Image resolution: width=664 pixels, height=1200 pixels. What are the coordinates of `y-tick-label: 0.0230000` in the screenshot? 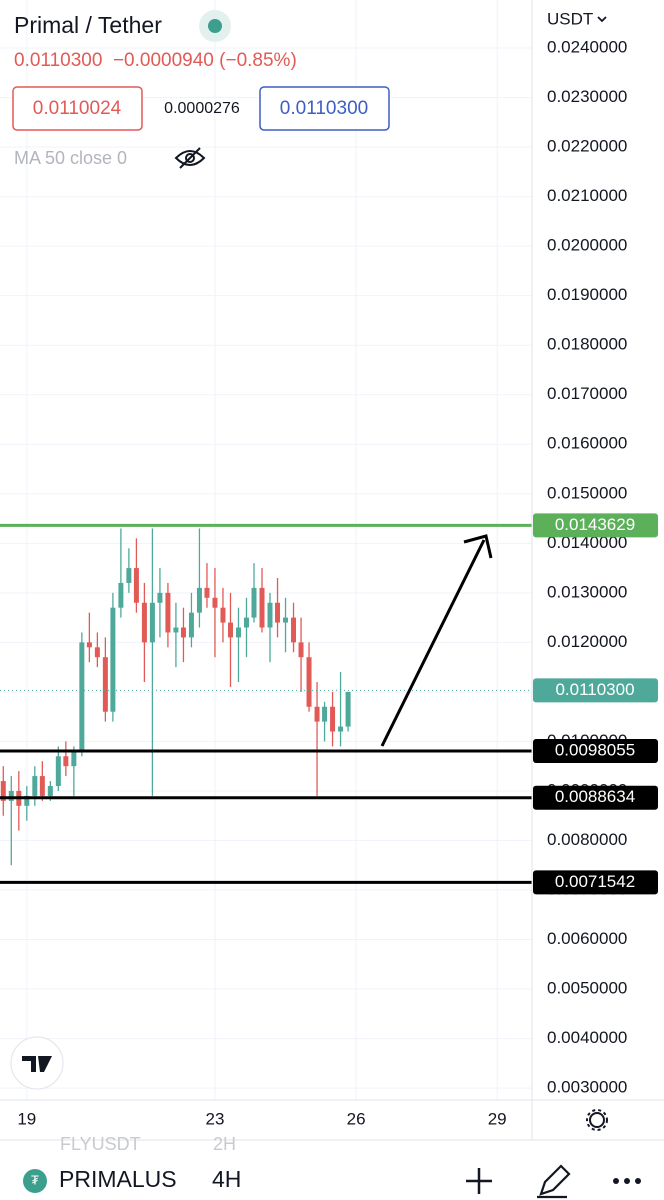 It's located at (587, 96).